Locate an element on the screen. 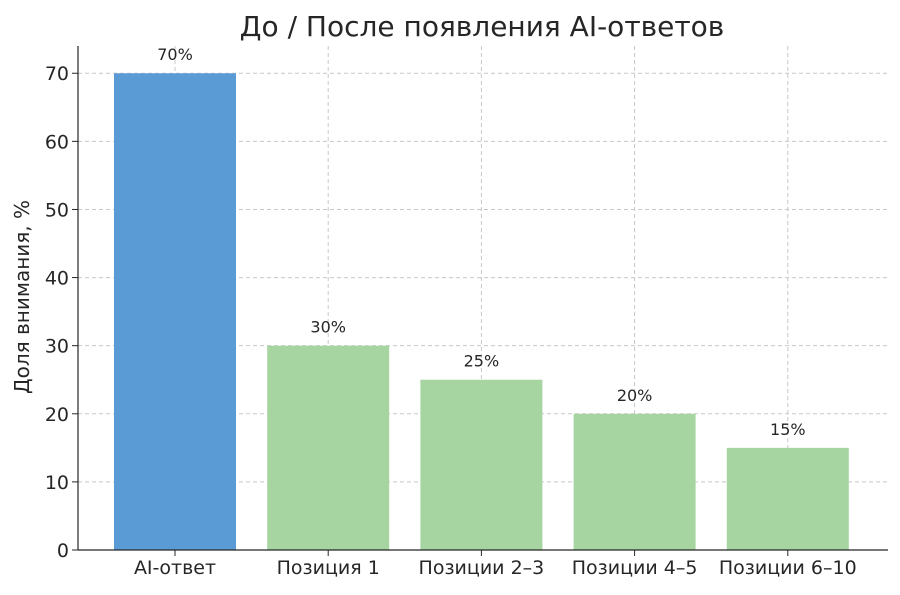  bar-value-label: 20% is located at coordinates (635, 395).